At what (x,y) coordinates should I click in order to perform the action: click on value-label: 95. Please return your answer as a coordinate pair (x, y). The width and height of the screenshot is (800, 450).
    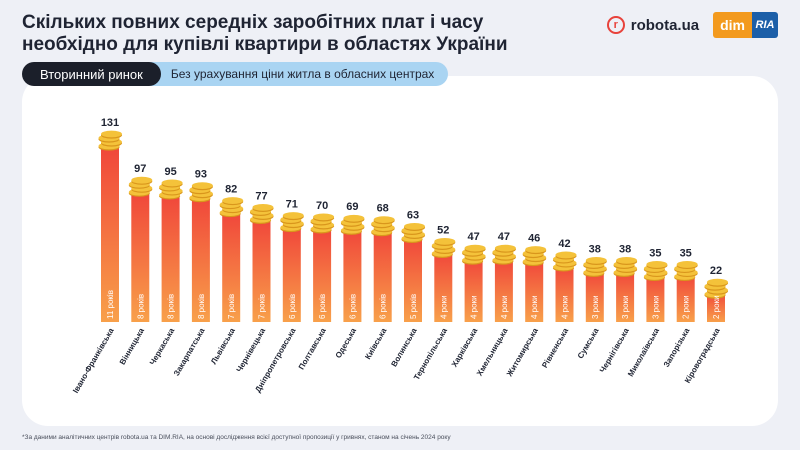
    Looking at the image, I should click on (170, 172).